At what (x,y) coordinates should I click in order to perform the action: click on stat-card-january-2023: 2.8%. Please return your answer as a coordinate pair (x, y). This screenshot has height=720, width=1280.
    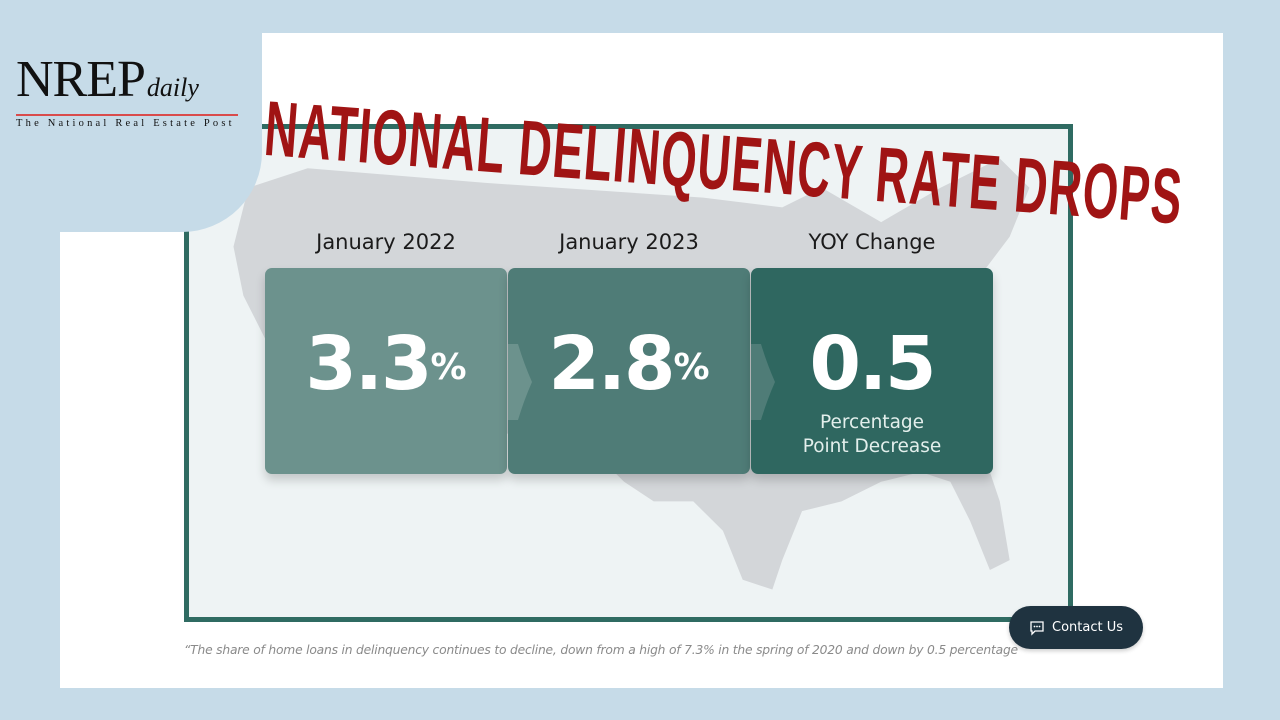
    Looking at the image, I should click on (629, 371).